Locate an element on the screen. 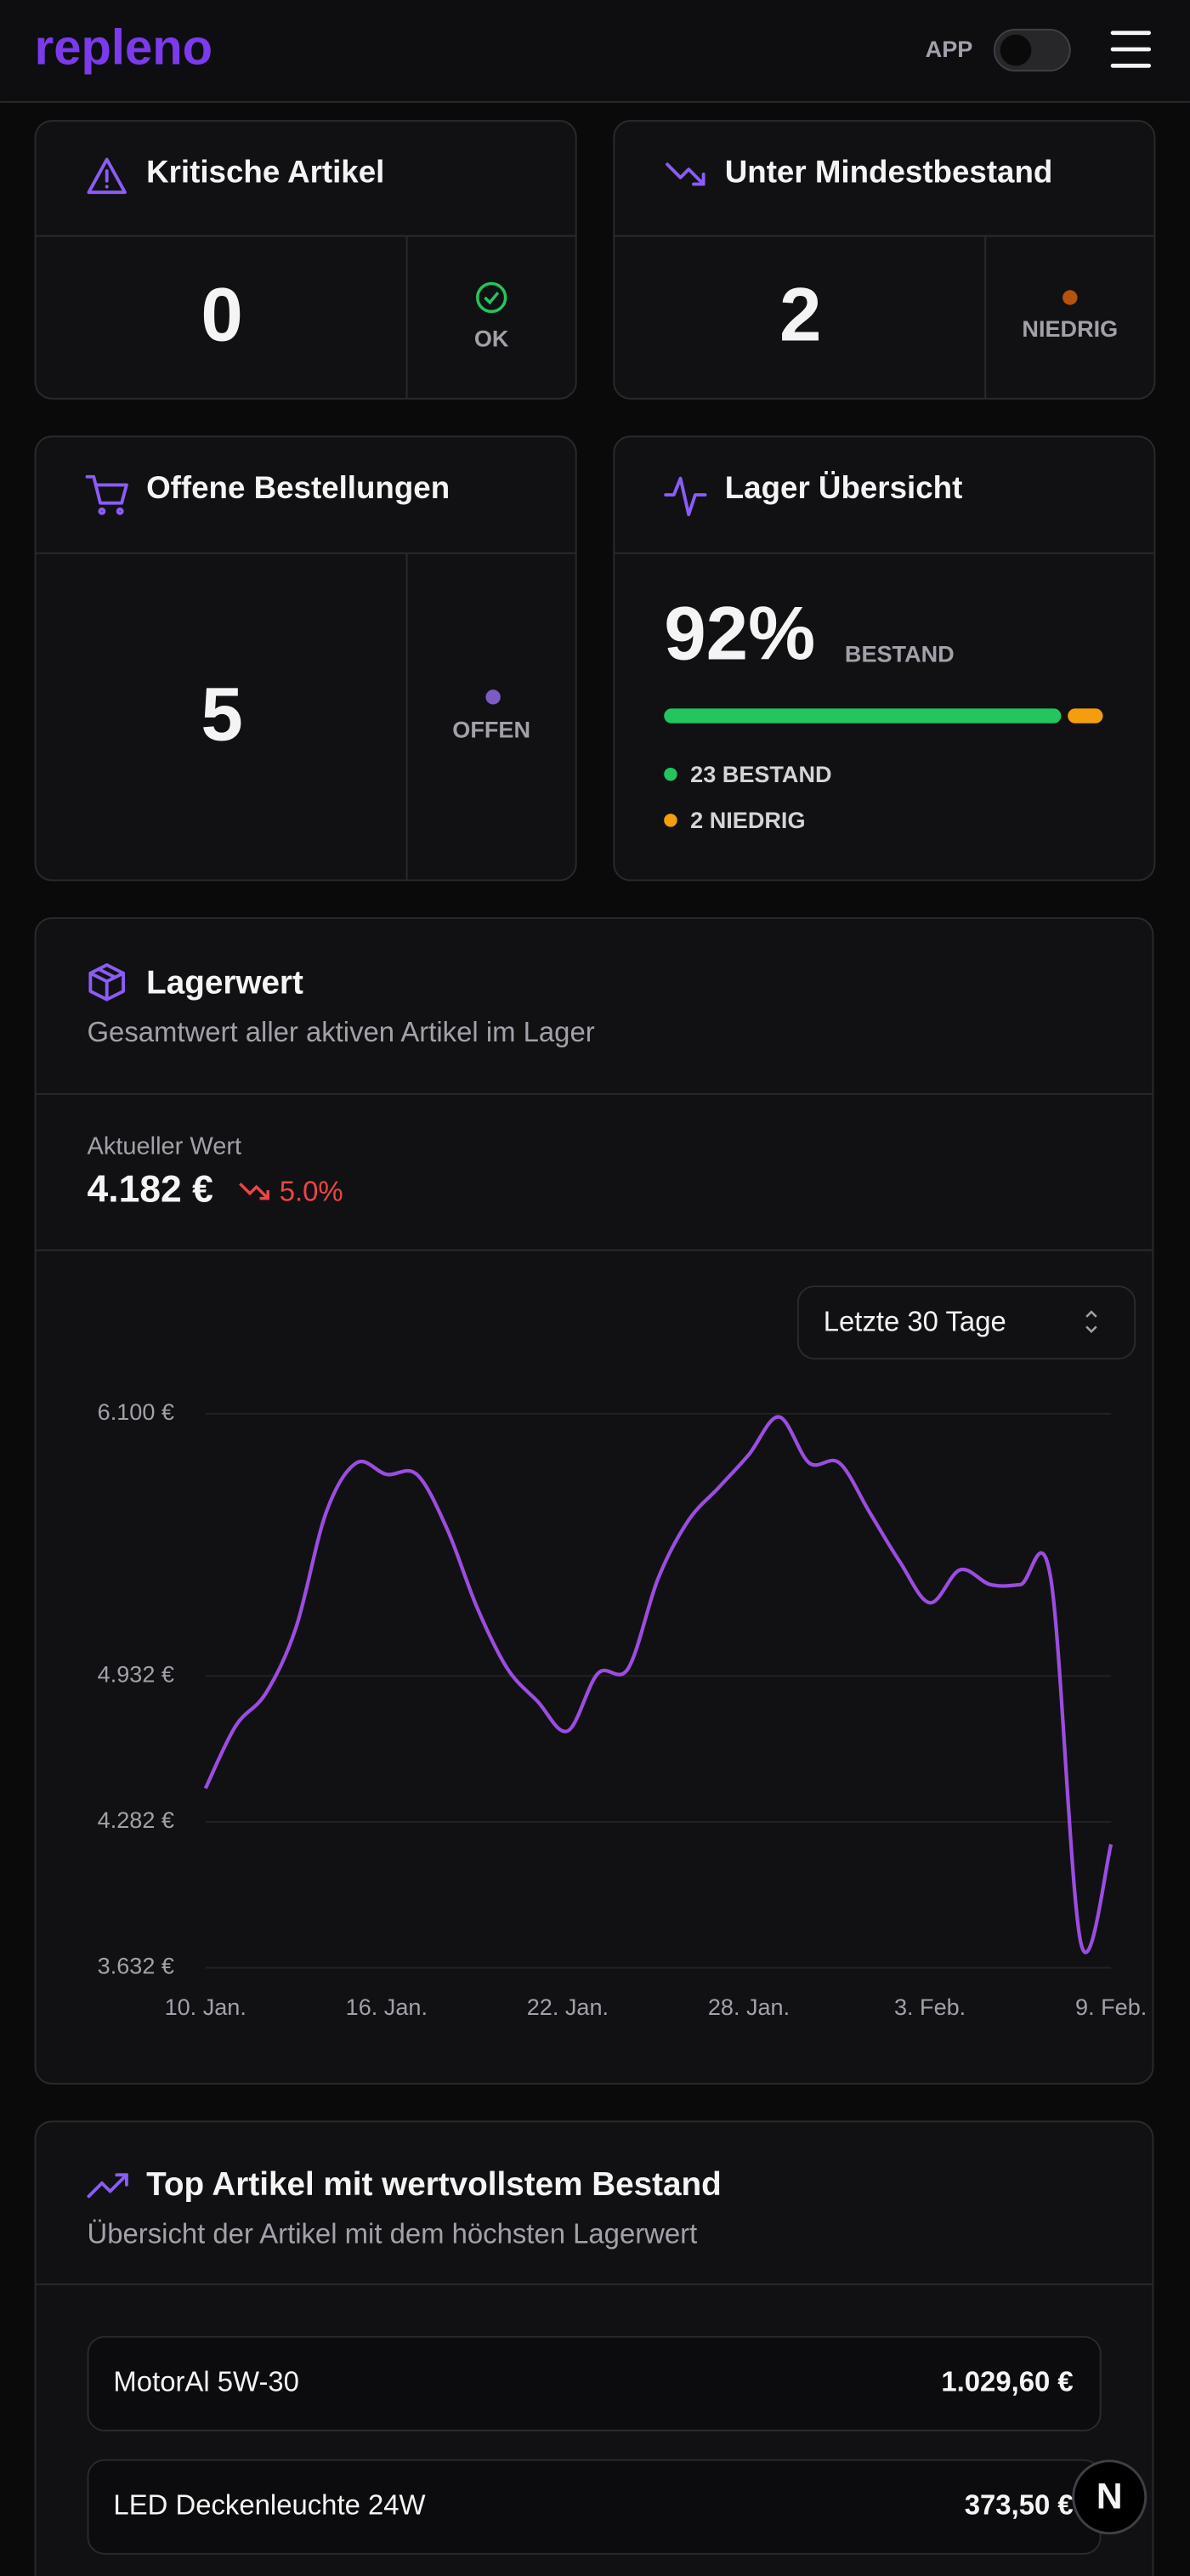  card-status: OK is located at coordinates (491, 338).